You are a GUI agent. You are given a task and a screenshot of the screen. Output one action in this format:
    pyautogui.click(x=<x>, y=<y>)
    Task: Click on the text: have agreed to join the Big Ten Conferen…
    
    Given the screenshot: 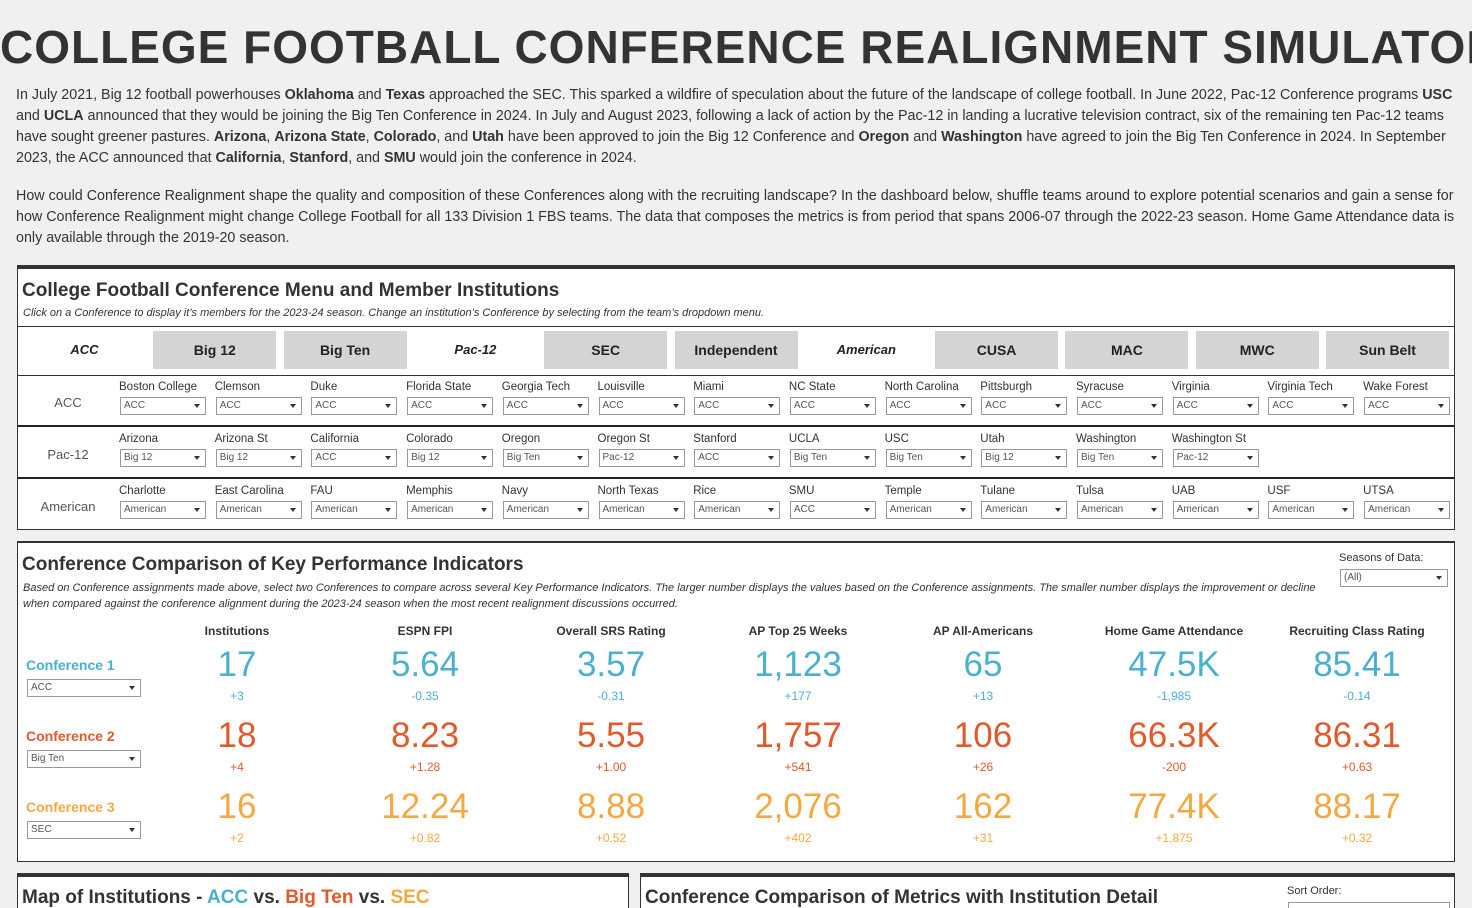 What is the action you would take?
    pyautogui.click(x=731, y=147)
    